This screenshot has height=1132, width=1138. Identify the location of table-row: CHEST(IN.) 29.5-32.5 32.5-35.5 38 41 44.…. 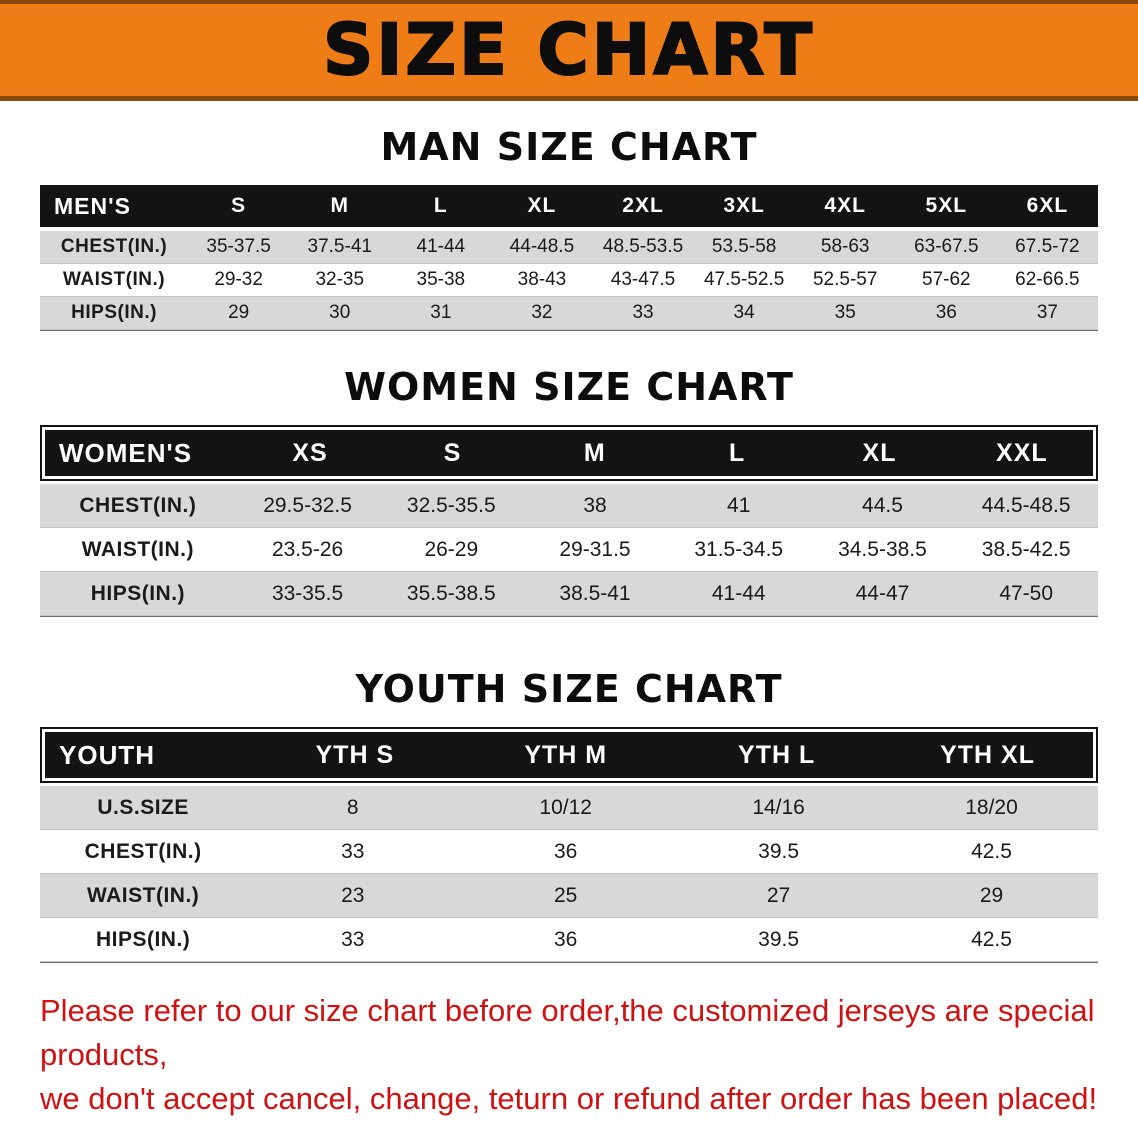
(569, 506).